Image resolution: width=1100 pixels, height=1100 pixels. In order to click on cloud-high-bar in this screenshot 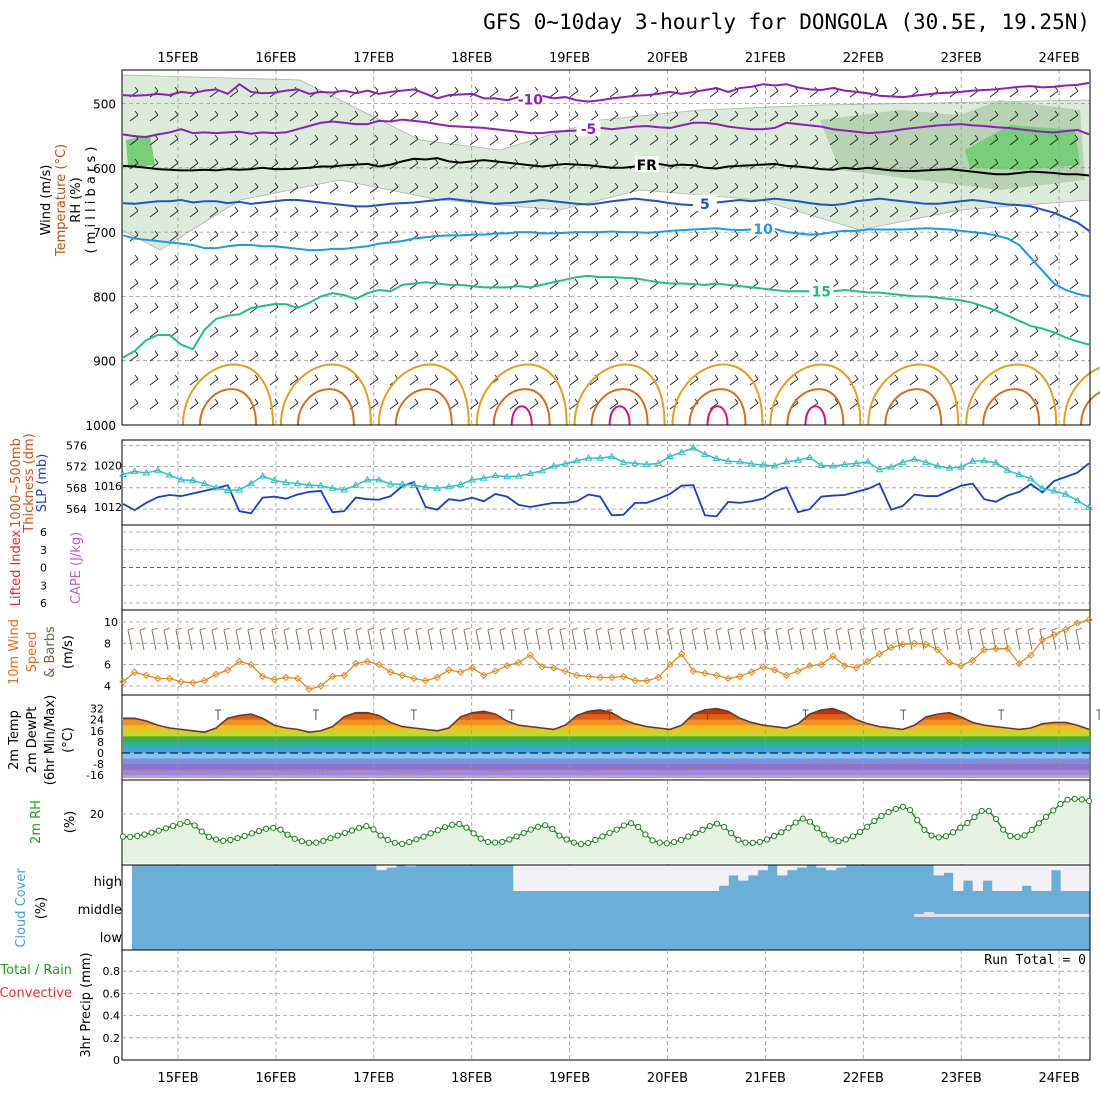, I will do `click(684, 878)`.